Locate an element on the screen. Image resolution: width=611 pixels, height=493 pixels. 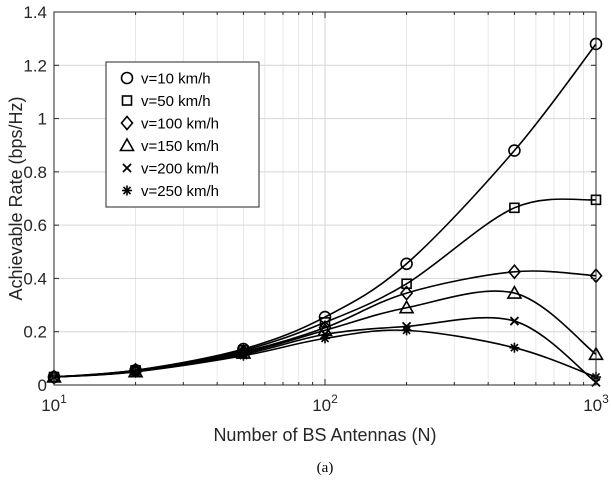
legend-label: v=150 km/h is located at coordinates (180, 146).